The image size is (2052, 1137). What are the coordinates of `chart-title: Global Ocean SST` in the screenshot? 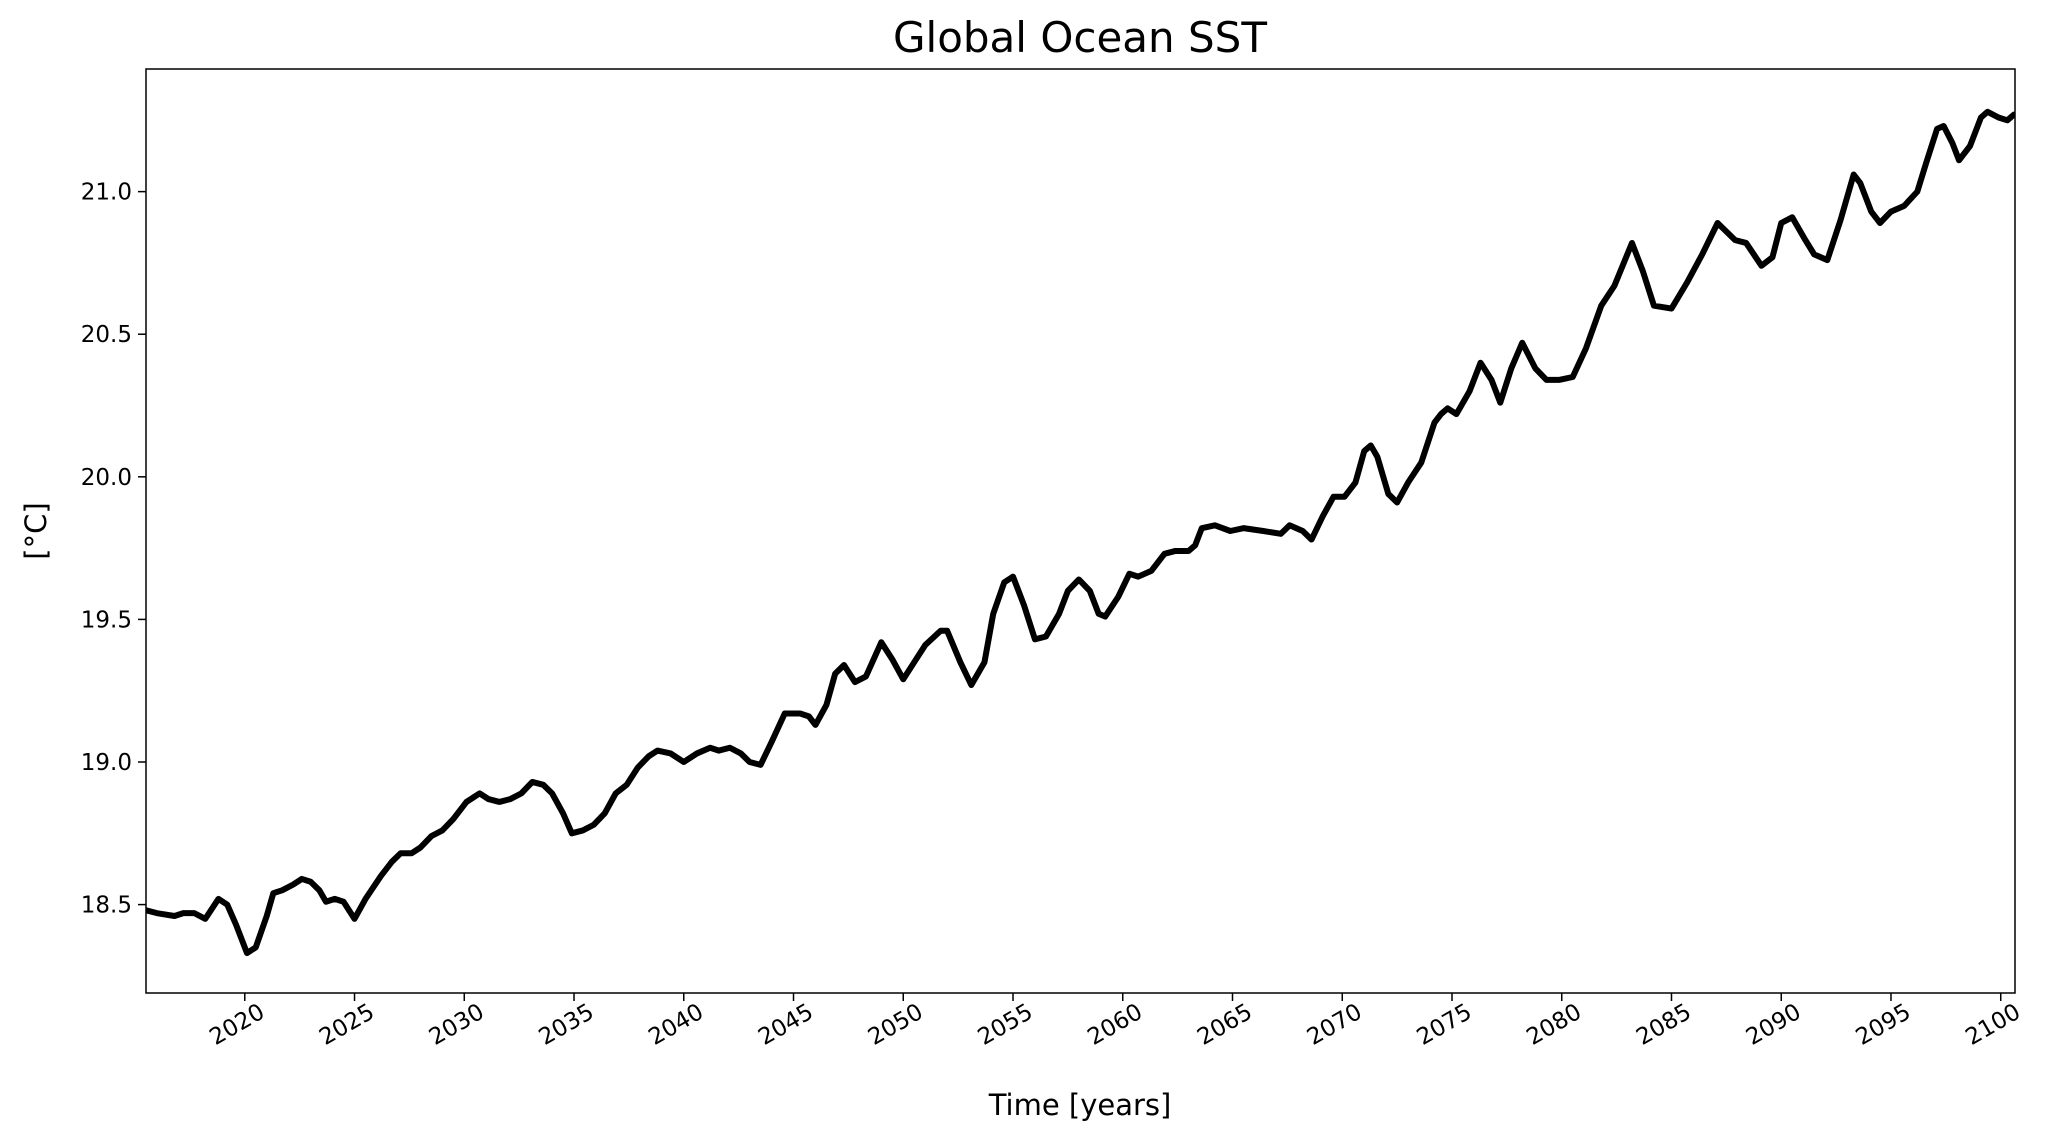 It's located at (1080, 37).